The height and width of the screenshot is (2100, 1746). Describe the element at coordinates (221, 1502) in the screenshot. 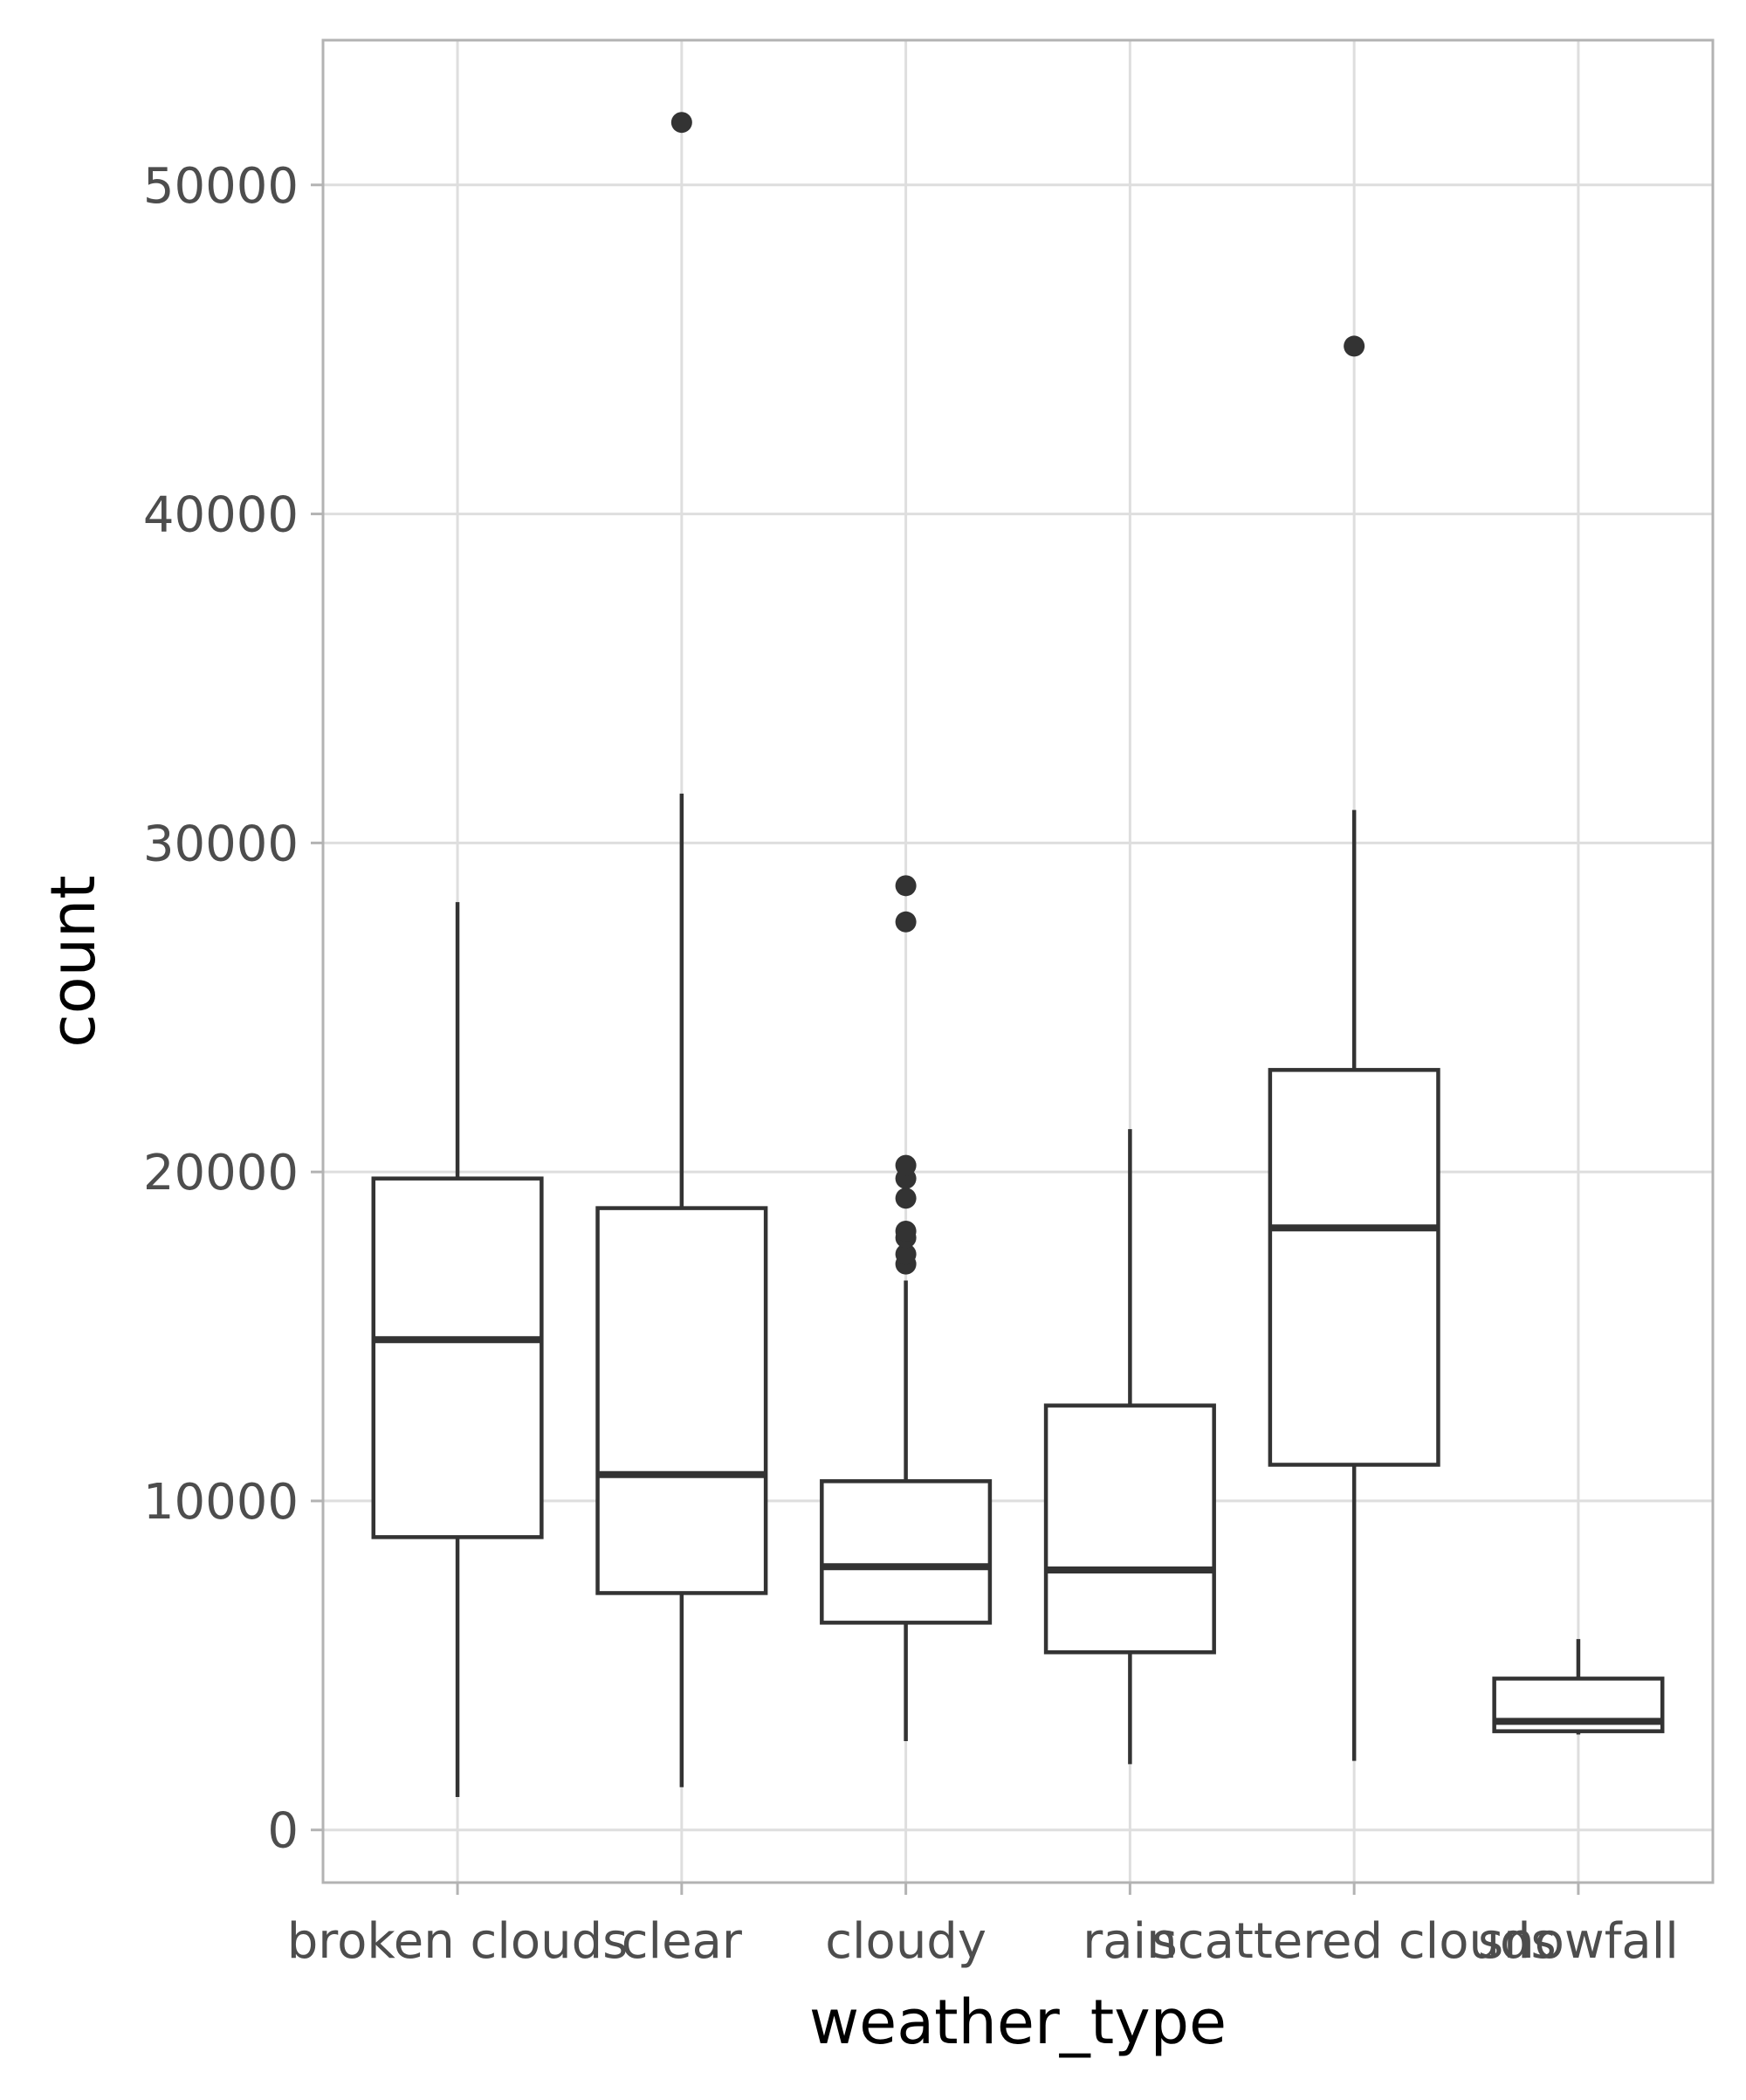

I see `y-tick-label: 10000` at that location.